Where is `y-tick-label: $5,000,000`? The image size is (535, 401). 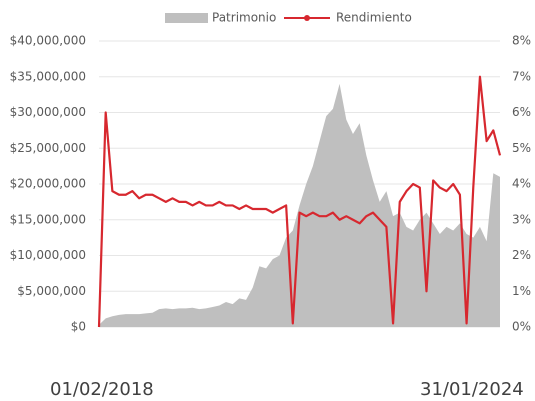
y-tick-label: $5,000,000 is located at coordinates (51, 291).